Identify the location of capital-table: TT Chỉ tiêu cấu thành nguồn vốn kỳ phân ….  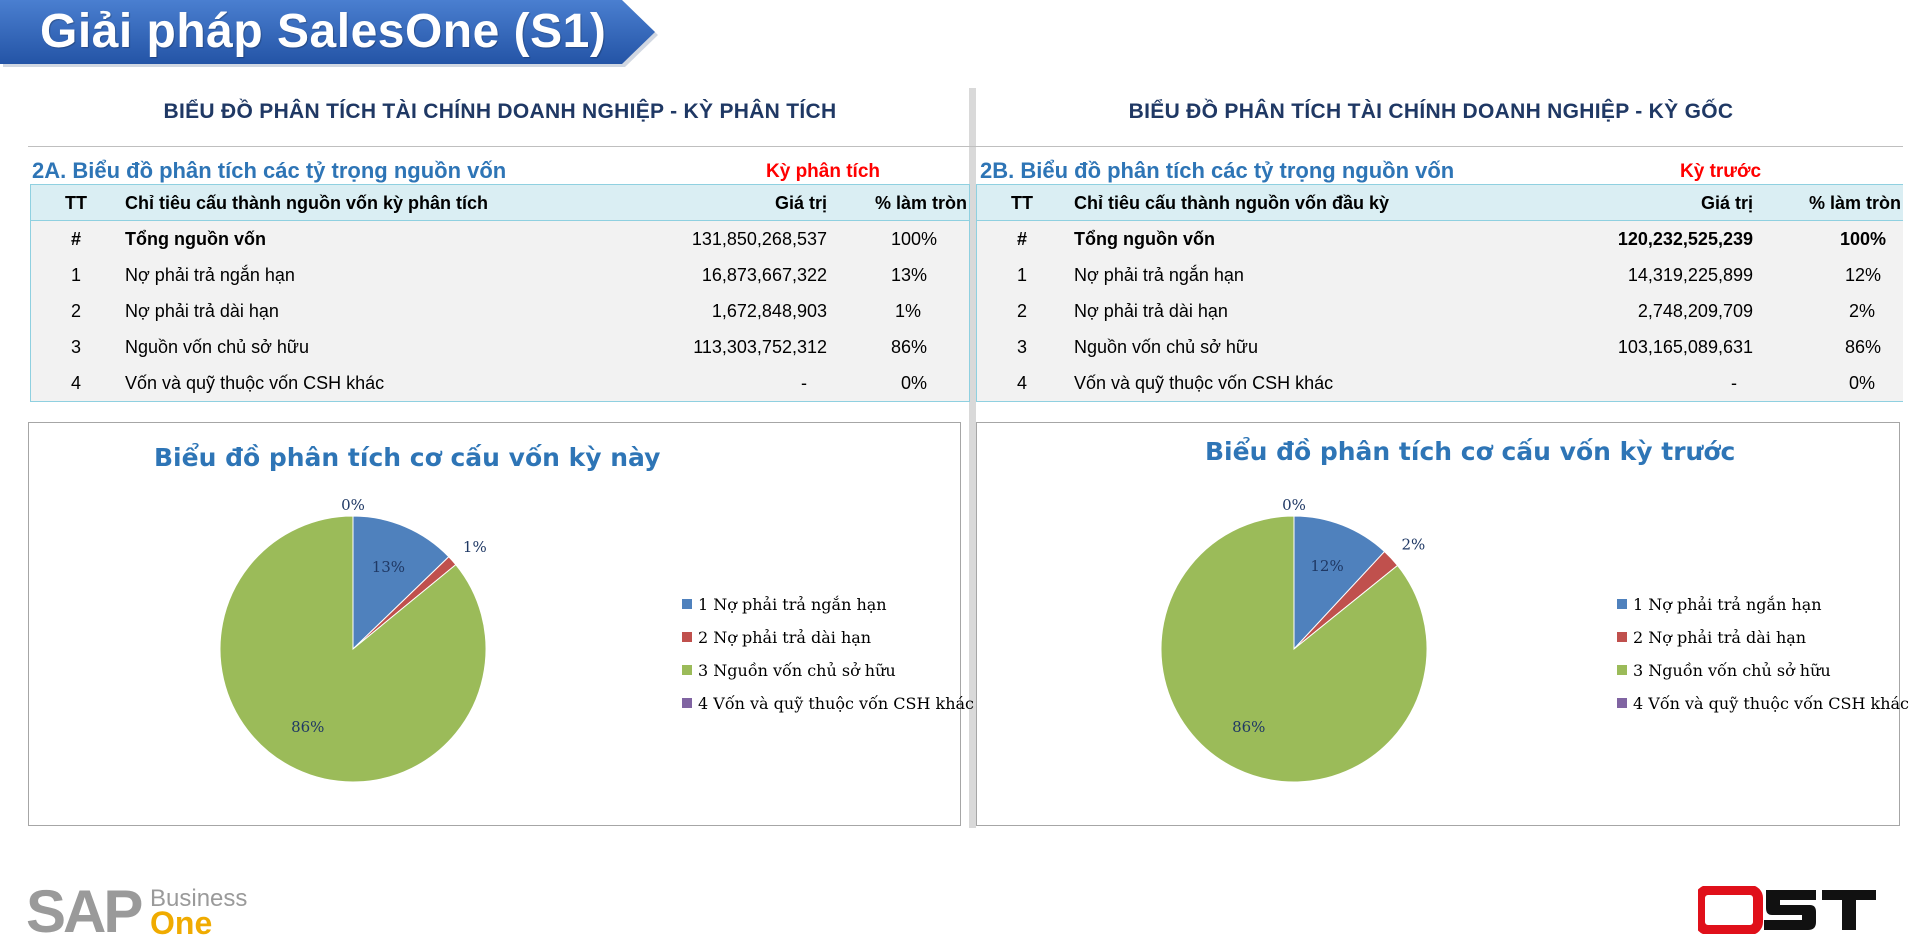
(500, 293).